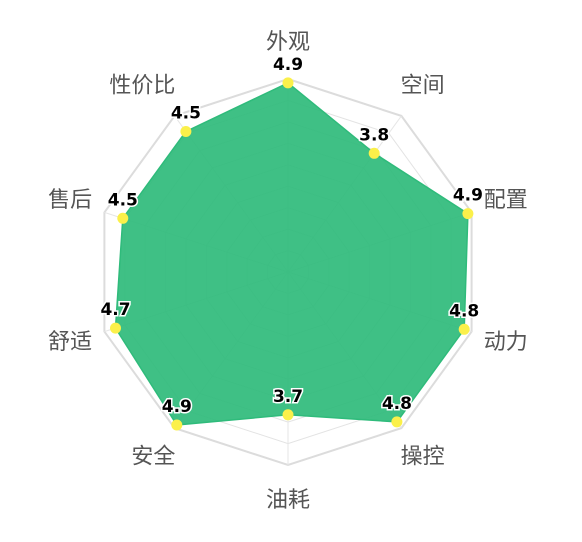 The image size is (582, 542). What do you see at coordinates (506, 342) in the screenshot?
I see `axis-label: 动力` at bounding box center [506, 342].